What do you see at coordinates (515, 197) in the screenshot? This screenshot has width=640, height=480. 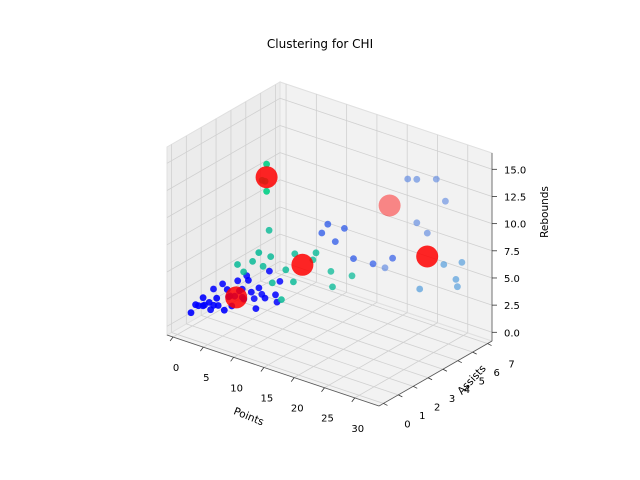 I see `z-tick-label: 12.5` at bounding box center [515, 197].